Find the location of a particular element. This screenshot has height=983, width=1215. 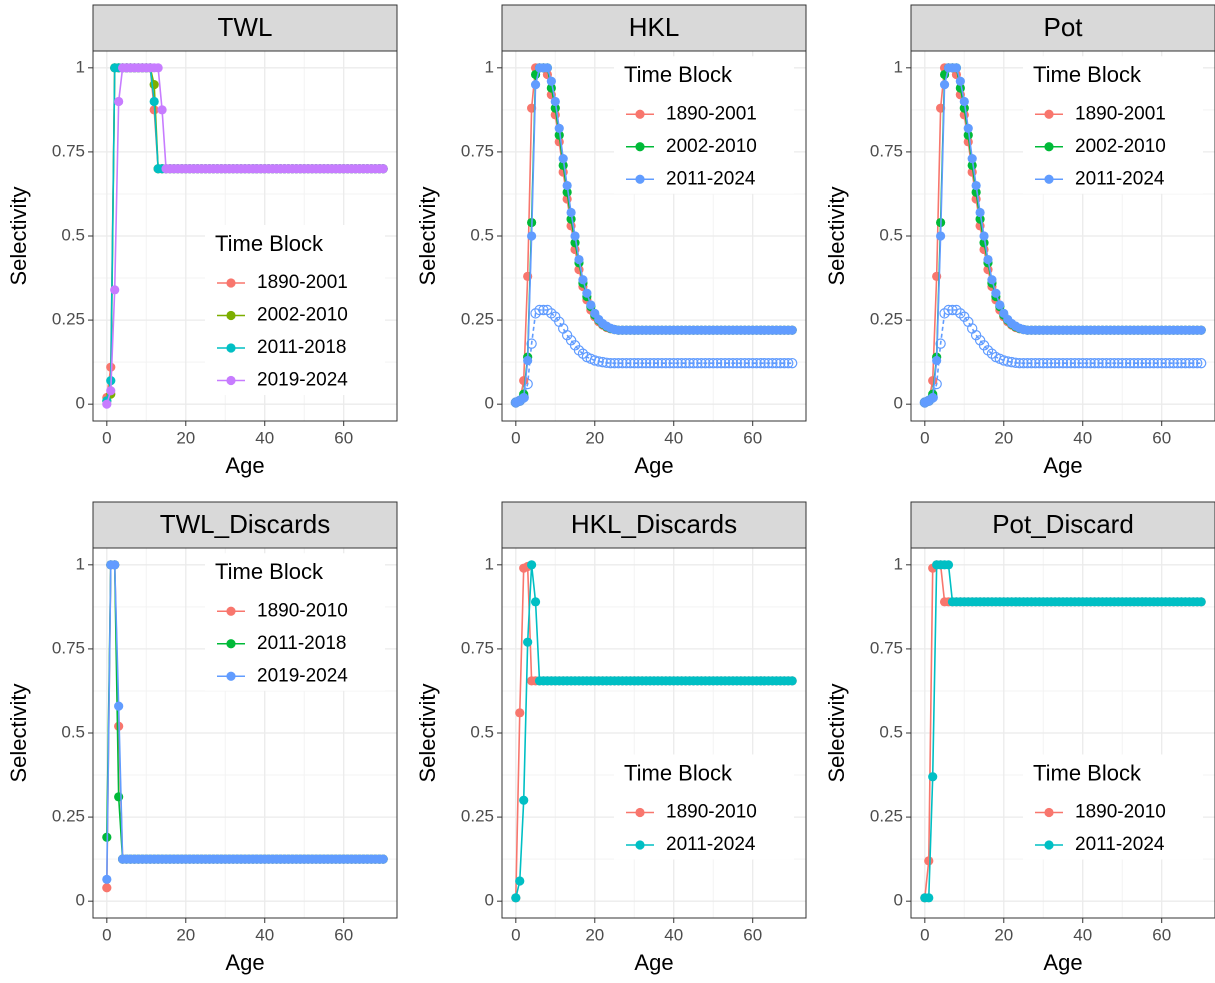

legend-label: 1890-2001 is located at coordinates (711, 113).